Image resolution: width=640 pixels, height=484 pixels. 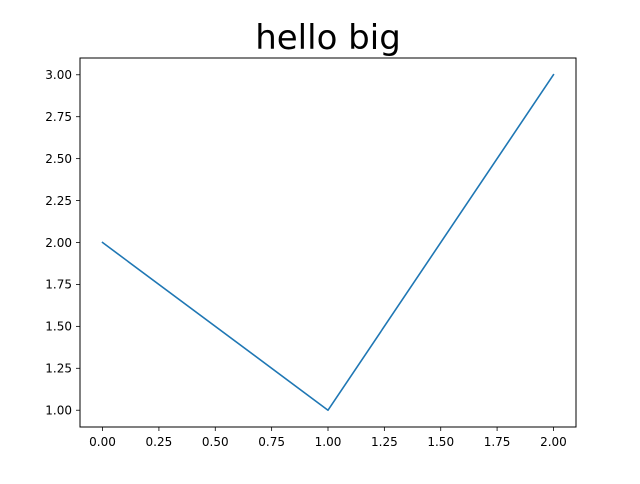 I want to click on y-tick-label: 2.00, so click(x=58, y=243).